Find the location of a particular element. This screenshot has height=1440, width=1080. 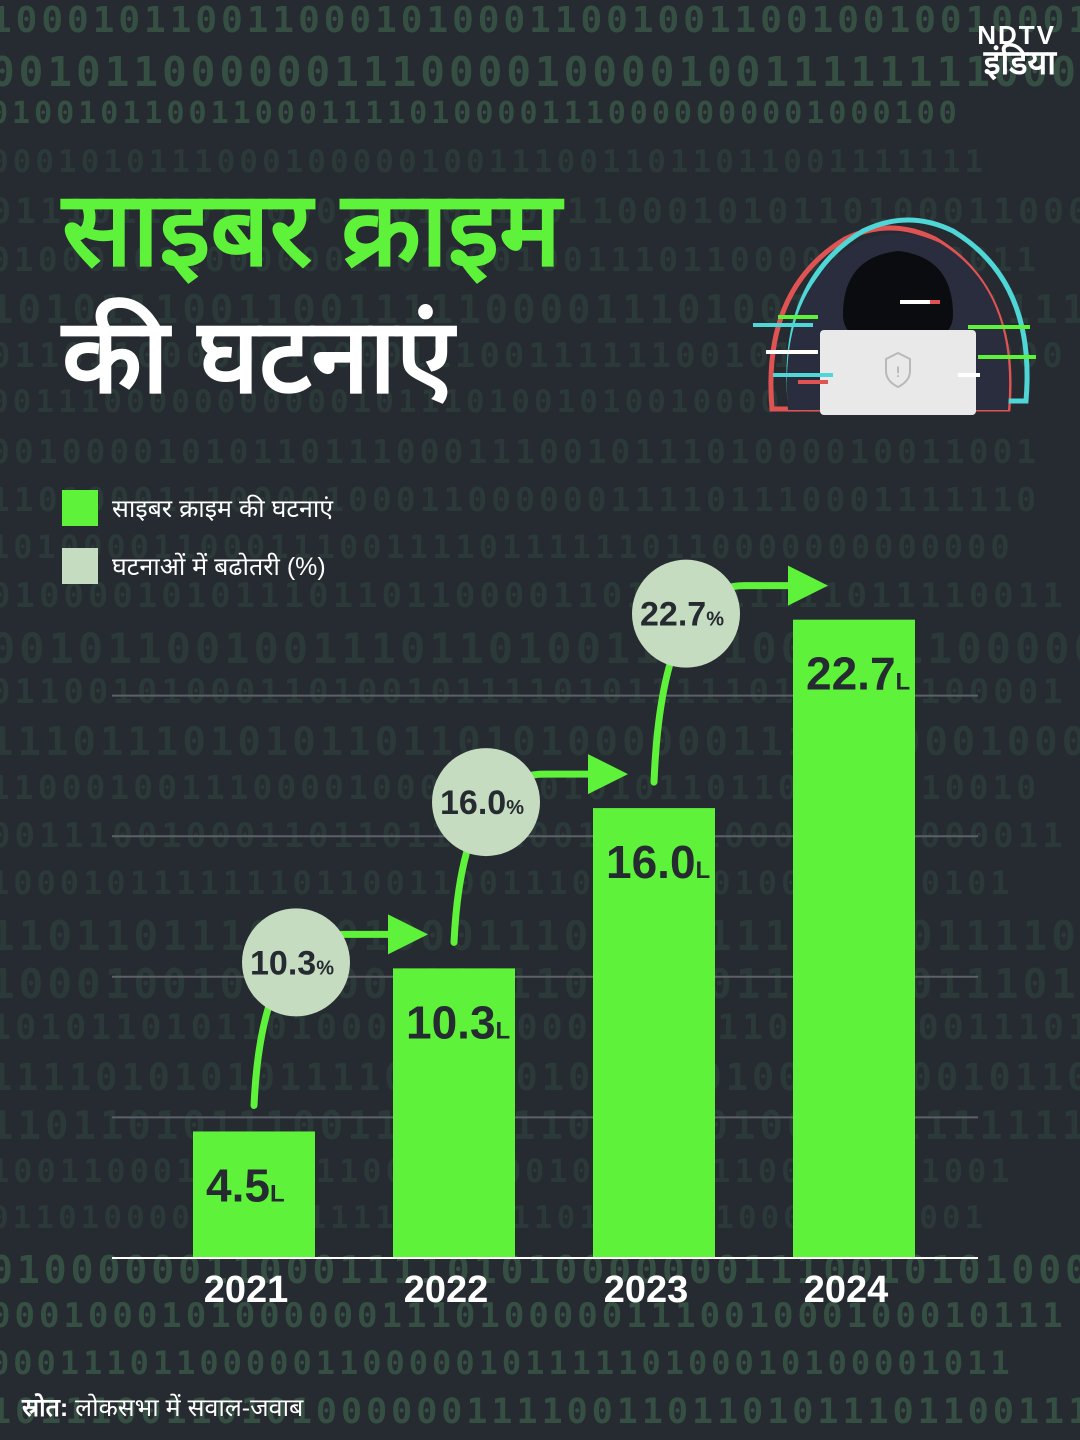

legend-label-growth: घटनाओं में बढोतरी (%) is located at coordinates (219, 567).